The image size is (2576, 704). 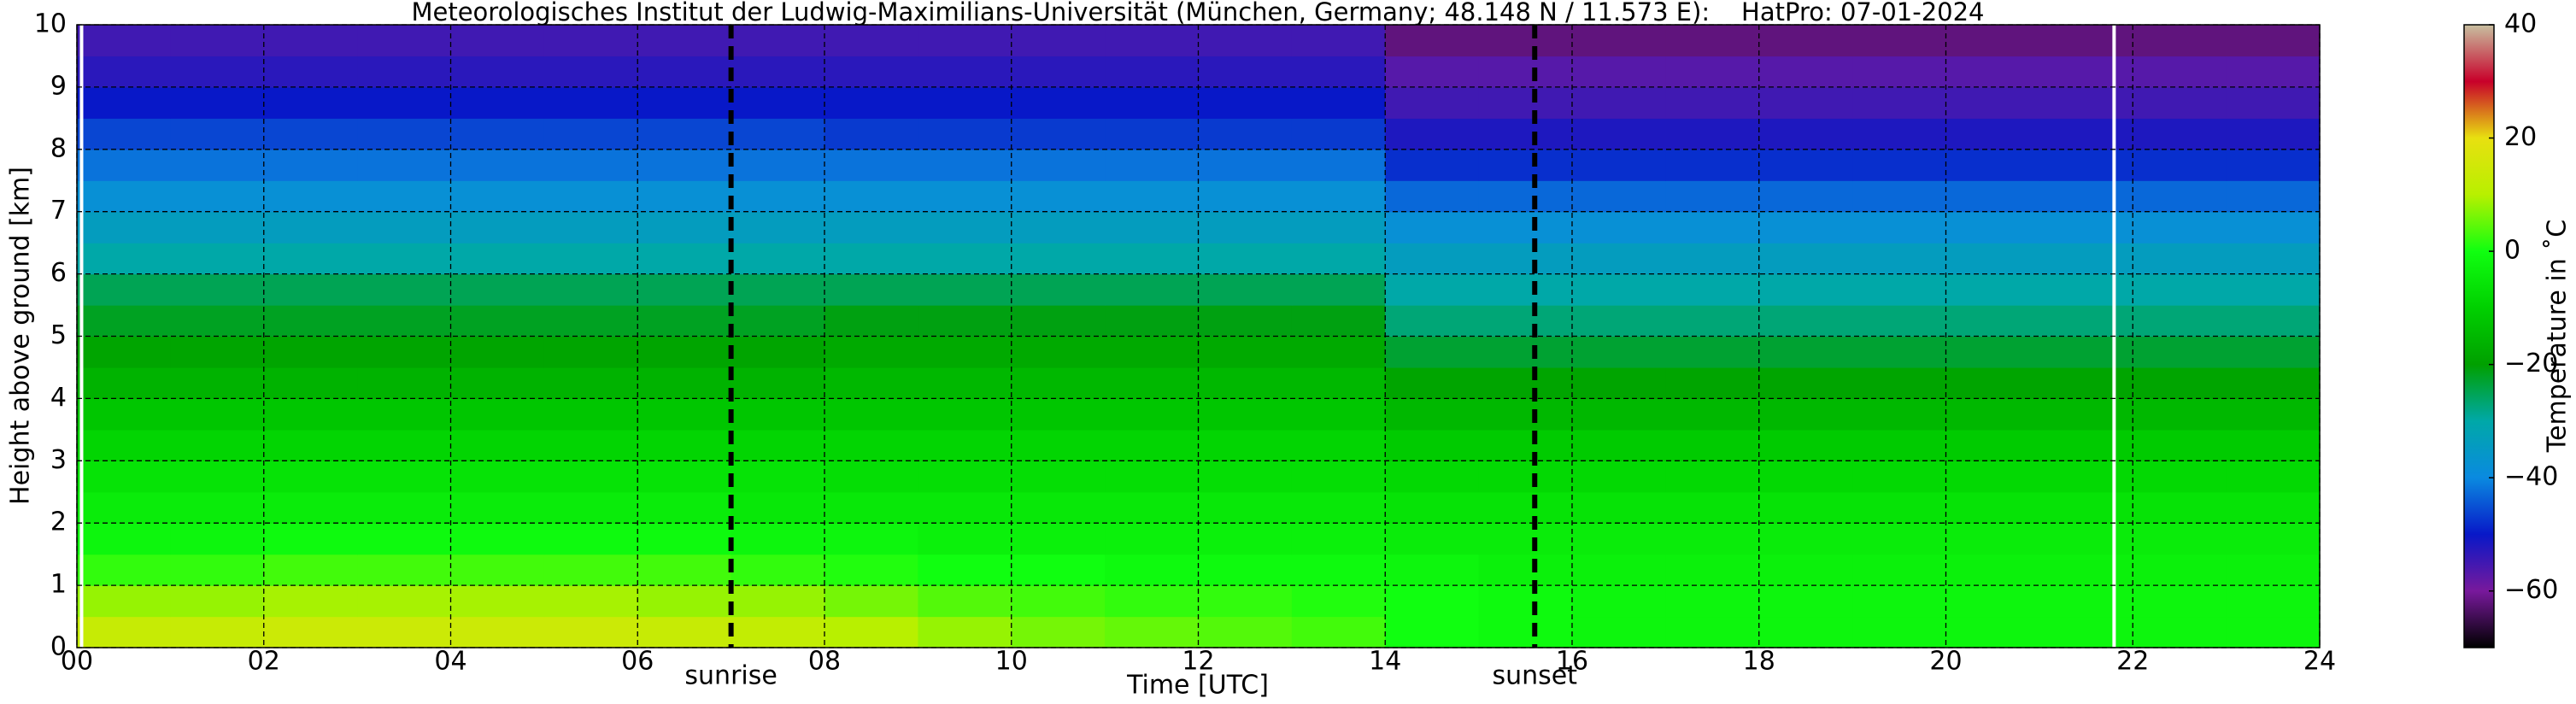 I want to click on y-tick-label: 10, so click(x=50, y=24).